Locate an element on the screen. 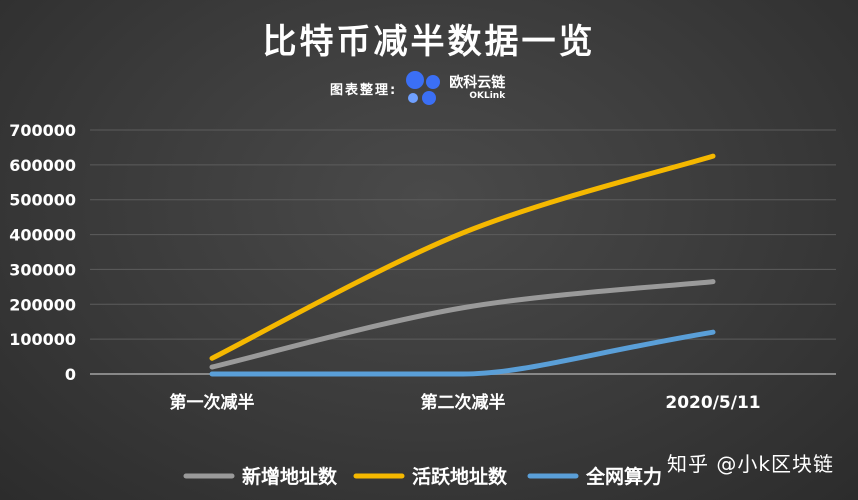  brand-name: 欧科云链 is located at coordinates (477, 82).